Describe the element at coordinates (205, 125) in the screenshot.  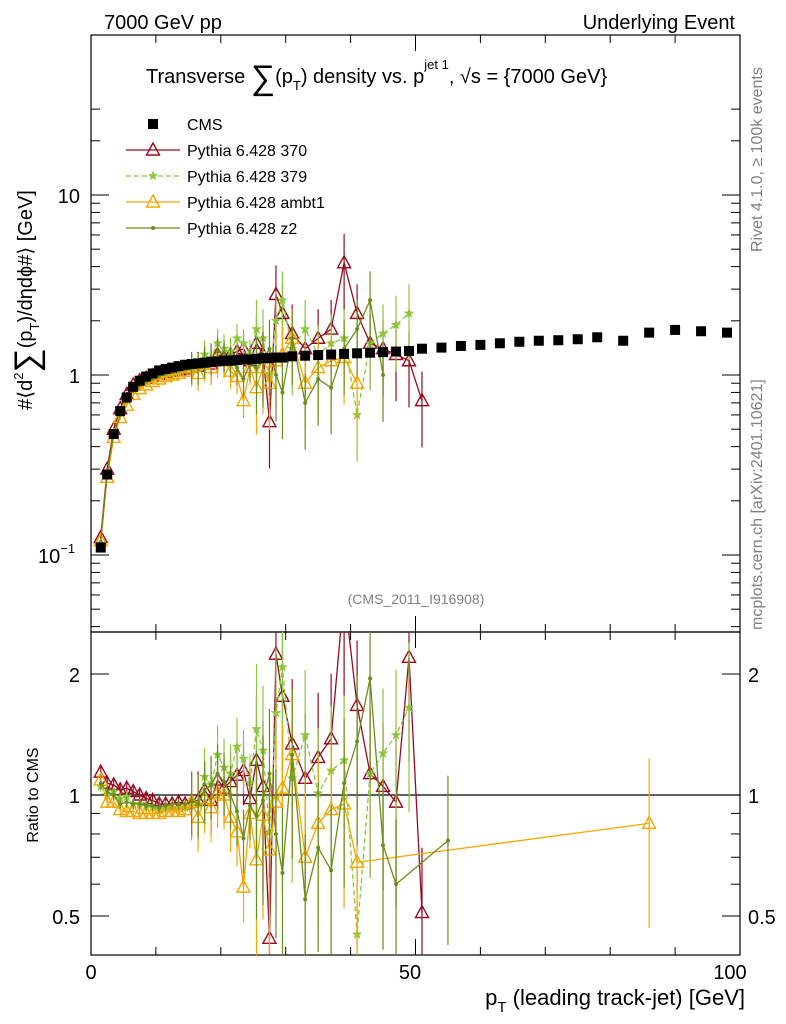
I see `legend-cms-label: CMS` at that location.